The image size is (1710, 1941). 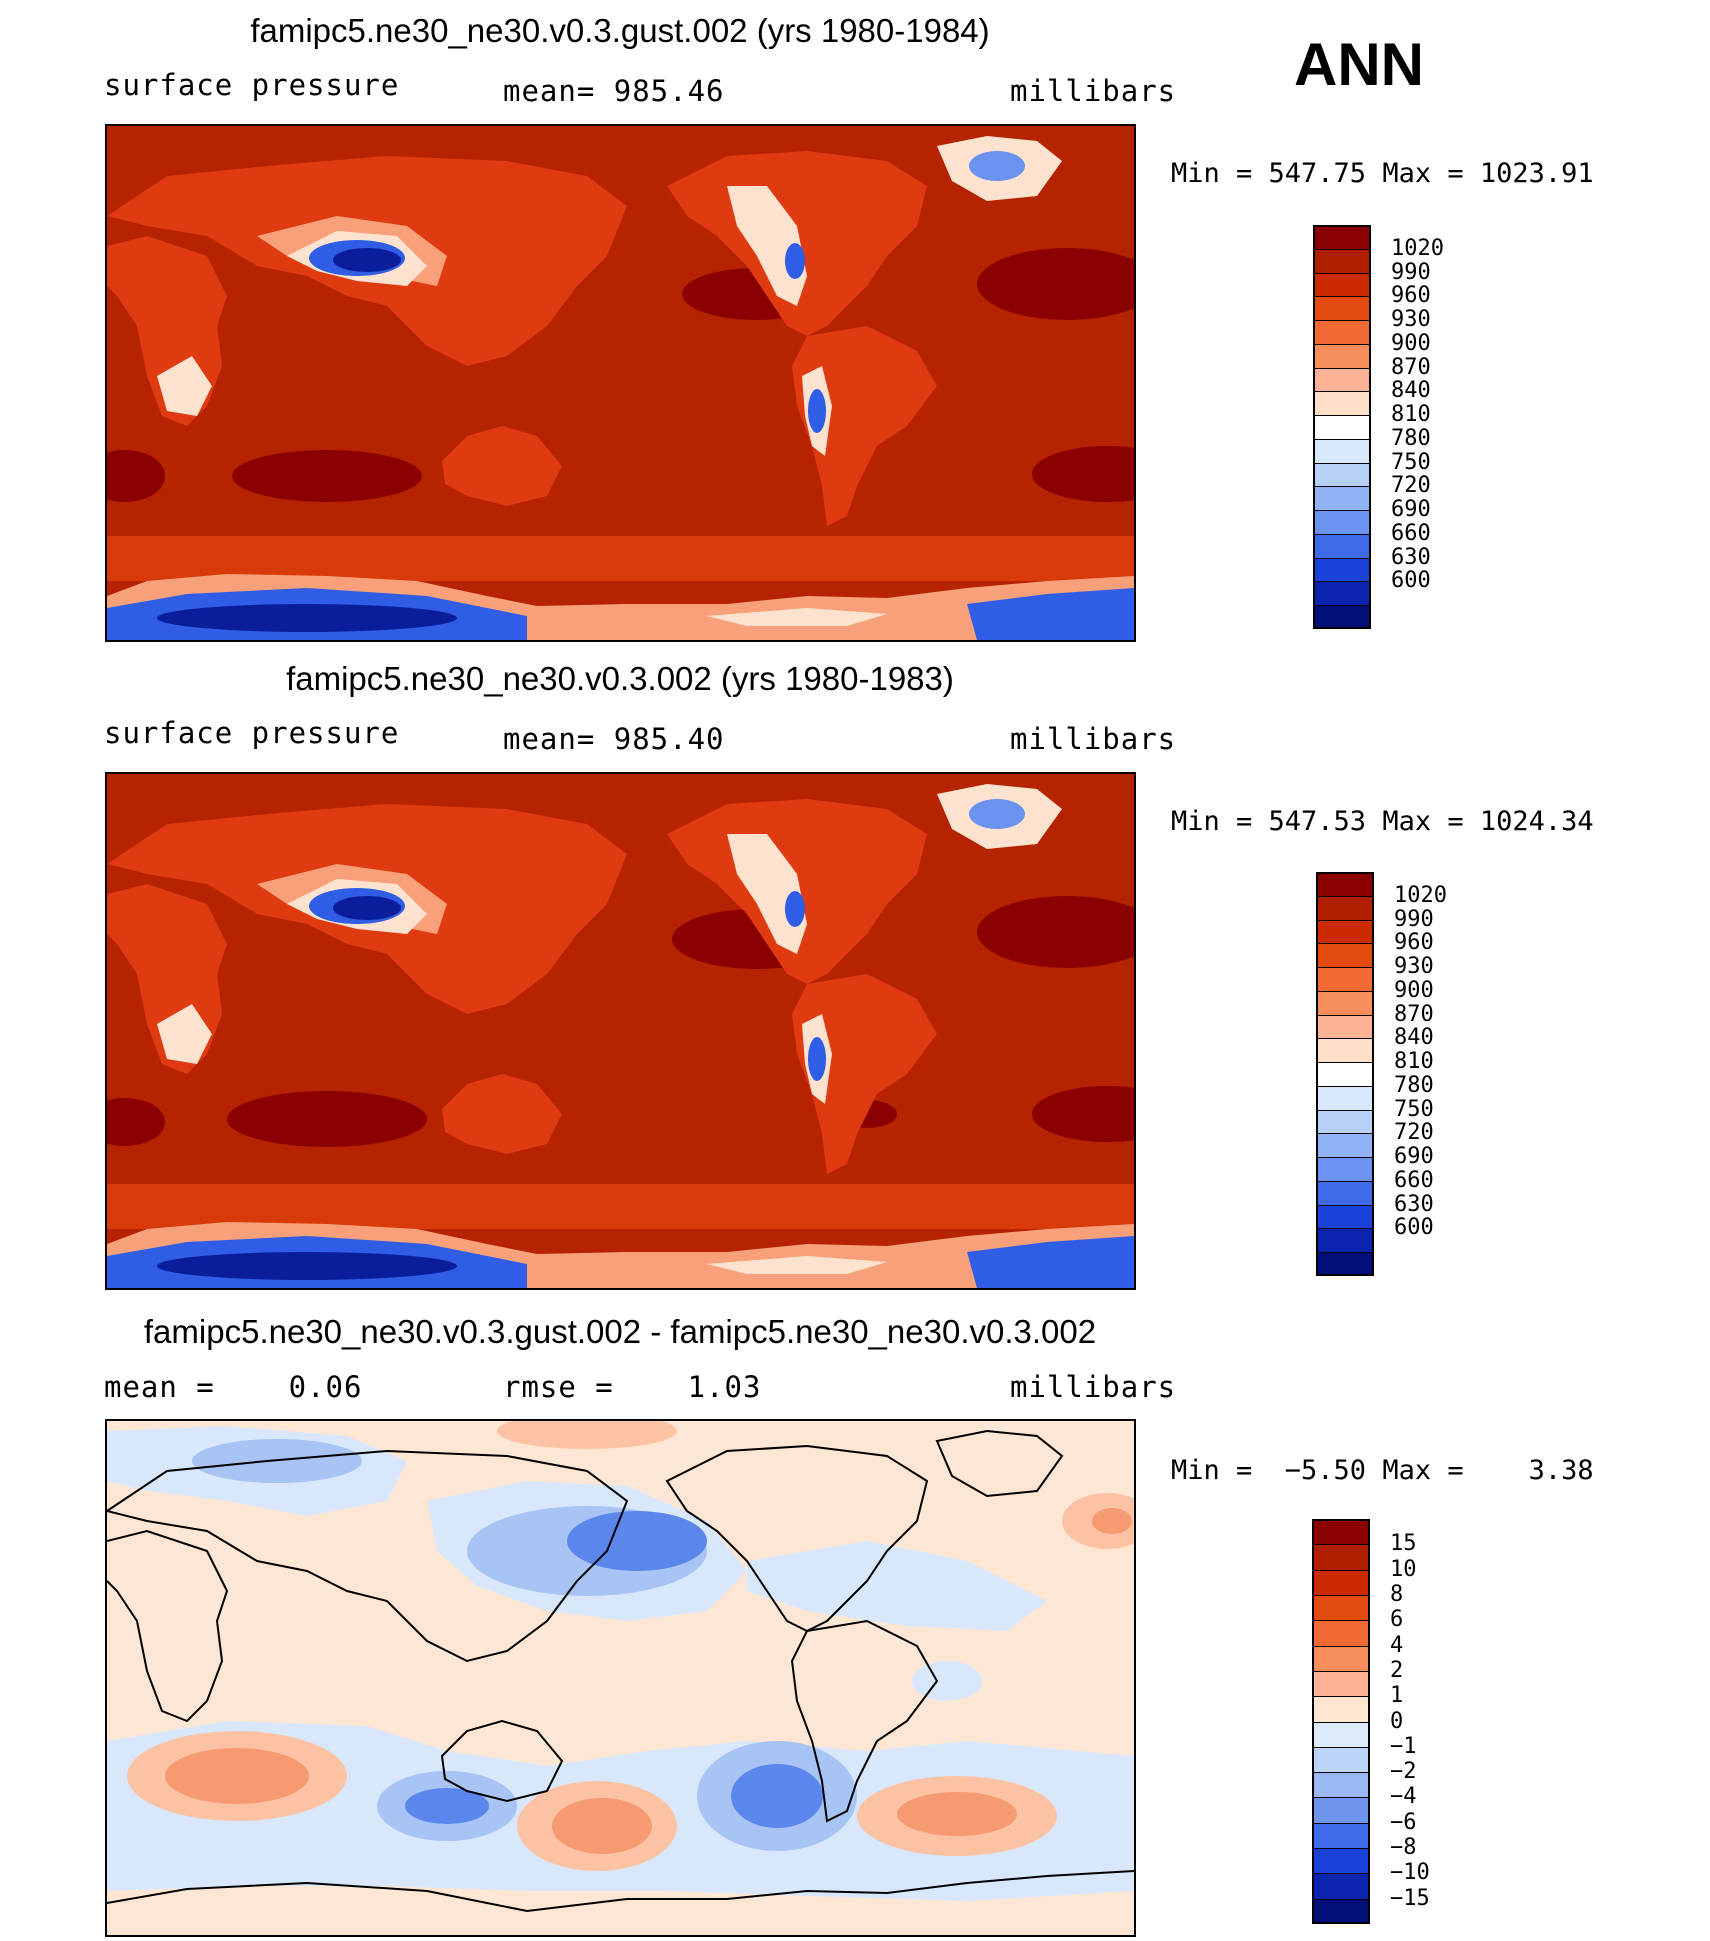 I want to click on colorbar-tick-label: −8, so click(x=1403, y=1848).